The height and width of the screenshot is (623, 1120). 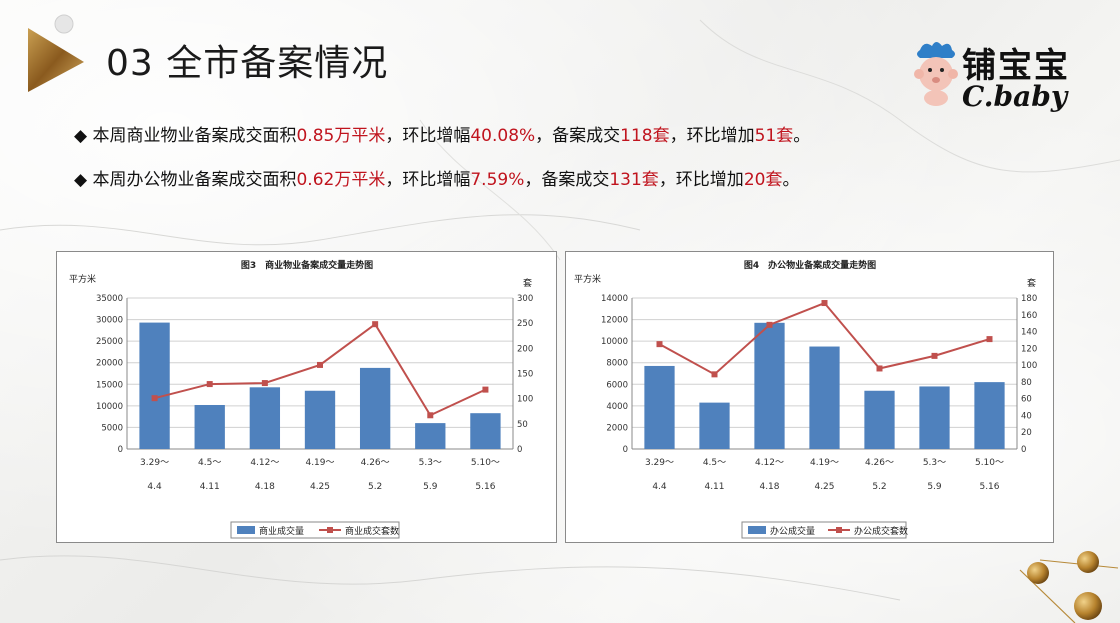 What do you see at coordinates (1026, 400) in the screenshot?
I see `y-tick-right: 60` at bounding box center [1026, 400].